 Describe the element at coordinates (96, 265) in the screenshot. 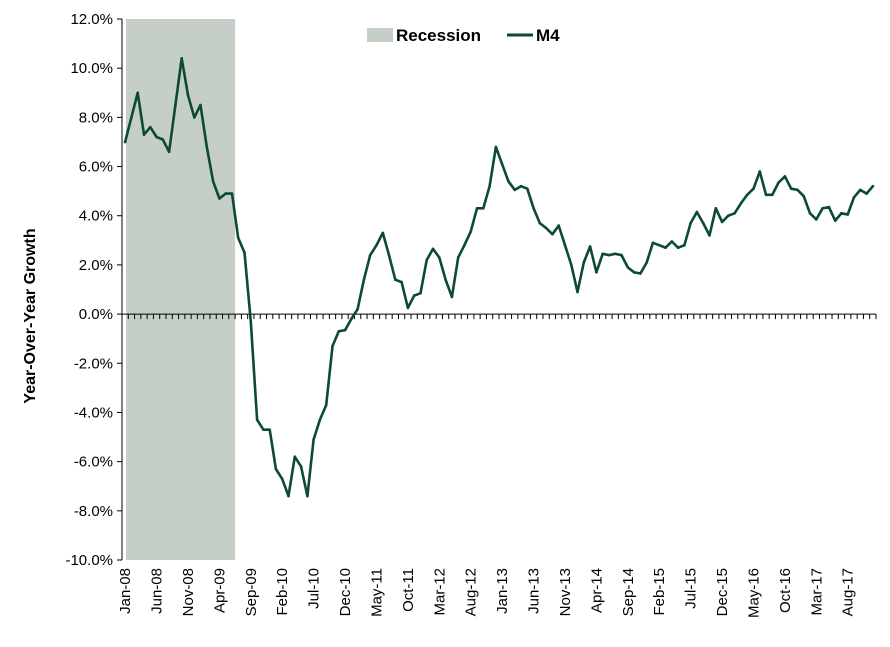

I see `y-tick-label: 2.0%` at that location.